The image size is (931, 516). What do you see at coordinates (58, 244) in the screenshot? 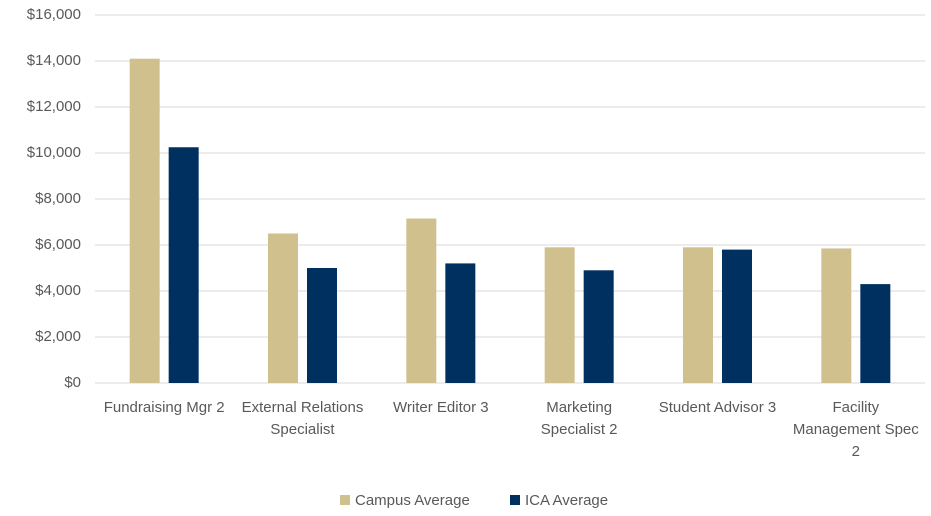
I see `y-tick-label: $6,000` at bounding box center [58, 244].